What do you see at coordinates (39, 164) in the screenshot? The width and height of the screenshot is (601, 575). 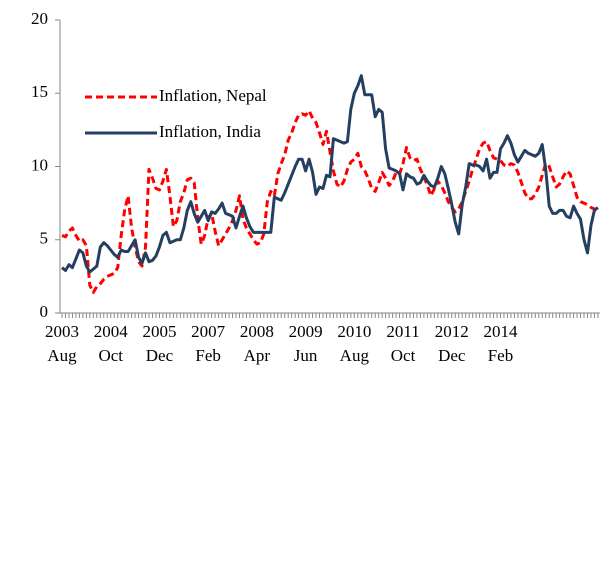 I see `y-tick-label: 10` at bounding box center [39, 164].